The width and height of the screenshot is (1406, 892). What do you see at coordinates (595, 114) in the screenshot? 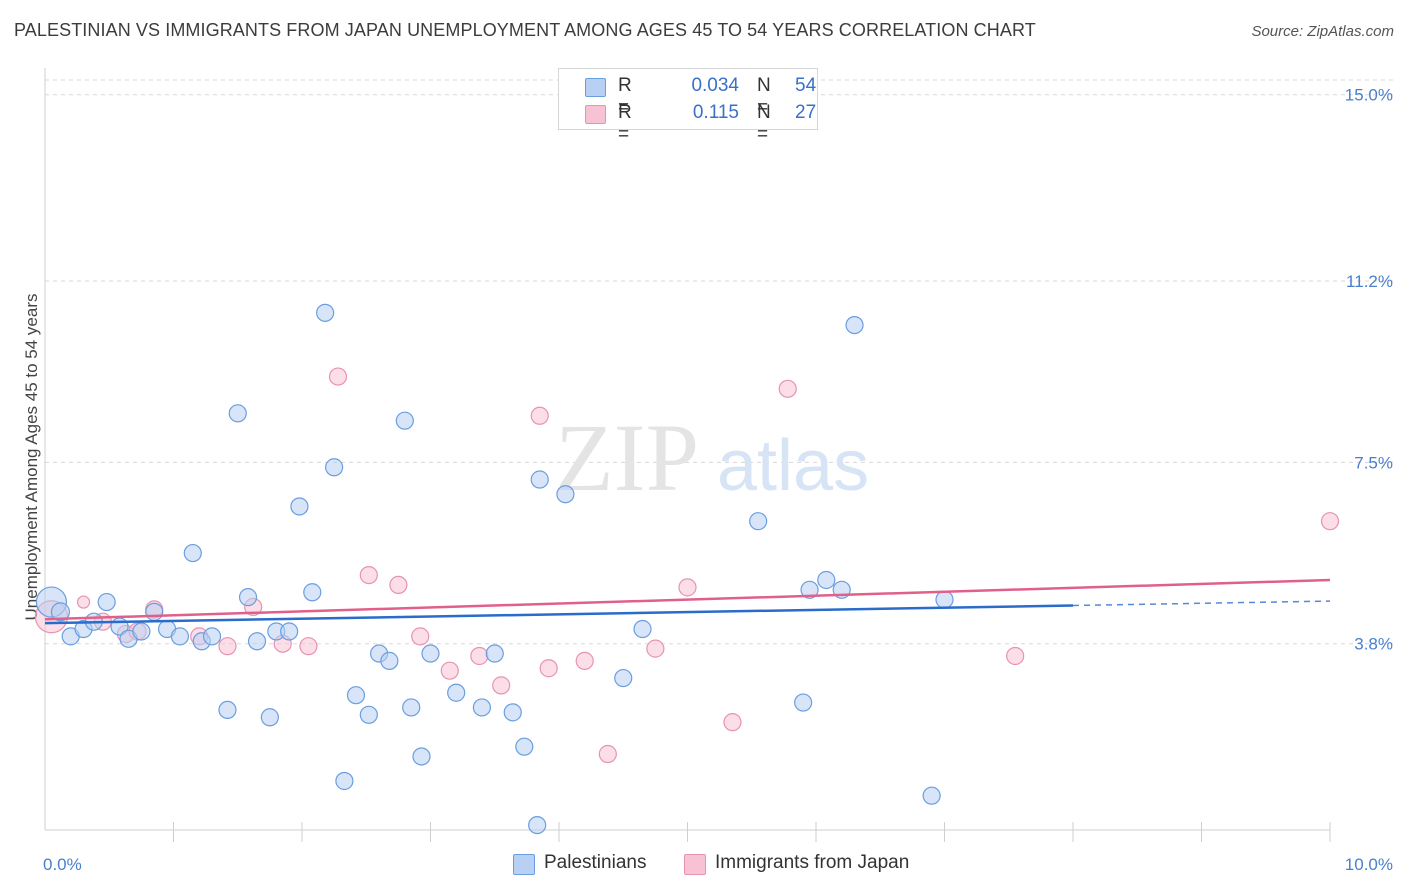
I see `legend-swatch-pink` at bounding box center [595, 114].